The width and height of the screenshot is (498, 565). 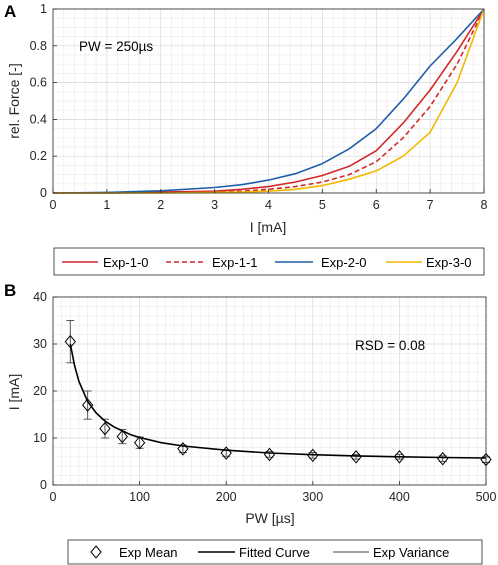 I want to click on panel-a-xlabel: I [mA], so click(x=268, y=227).